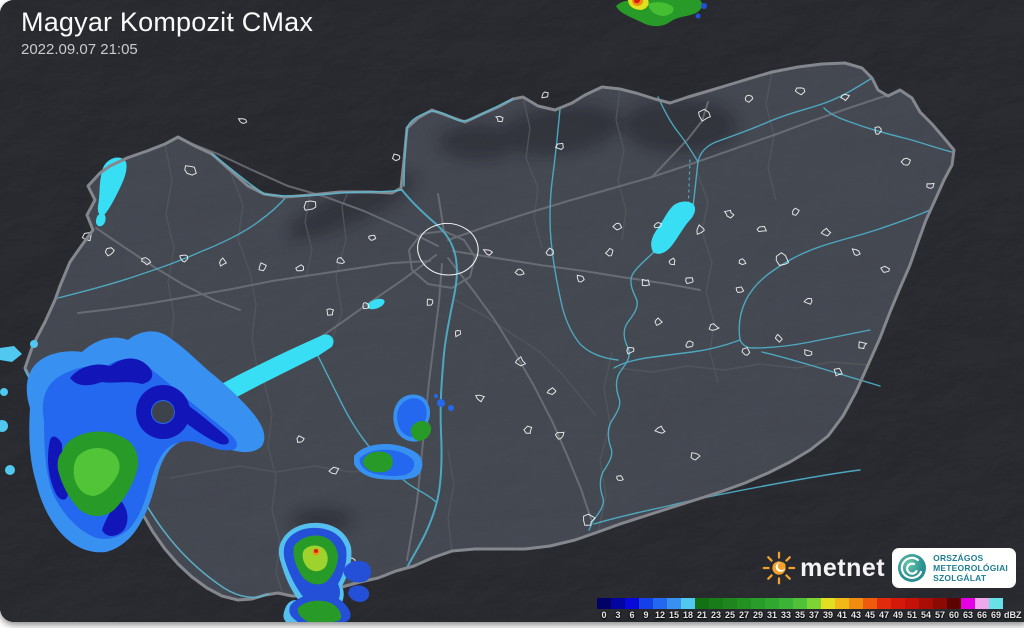 This screenshot has width=1024, height=628. I want to click on colorbar-swatches, so click(809, 603).